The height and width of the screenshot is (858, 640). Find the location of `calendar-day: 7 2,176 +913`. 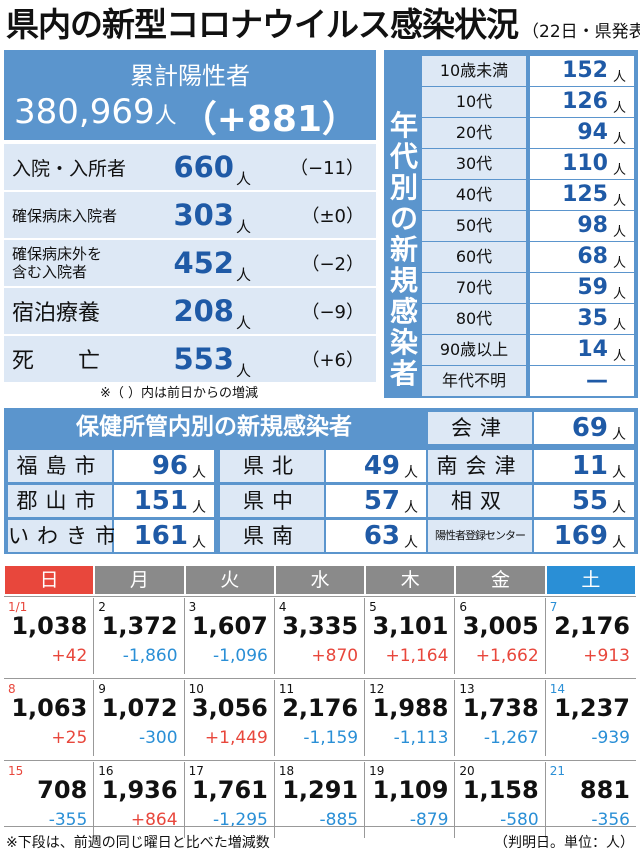

calendar-day: 7 2,176 +913 is located at coordinates (591, 636).